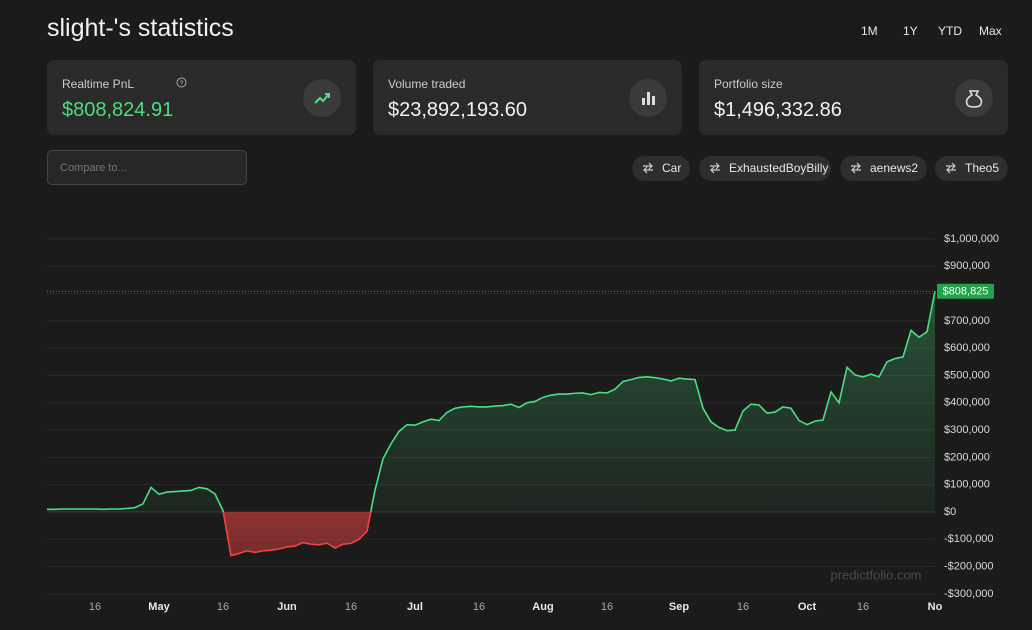 The image size is (1032, 630). I want to click on chip-label: Theo5, so click(982, 168).